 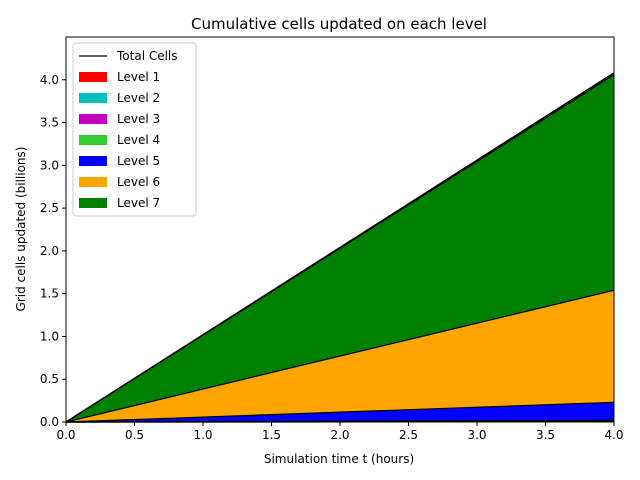 I want to click on y-tick-label: 4.0, so click(x=49, y=80).